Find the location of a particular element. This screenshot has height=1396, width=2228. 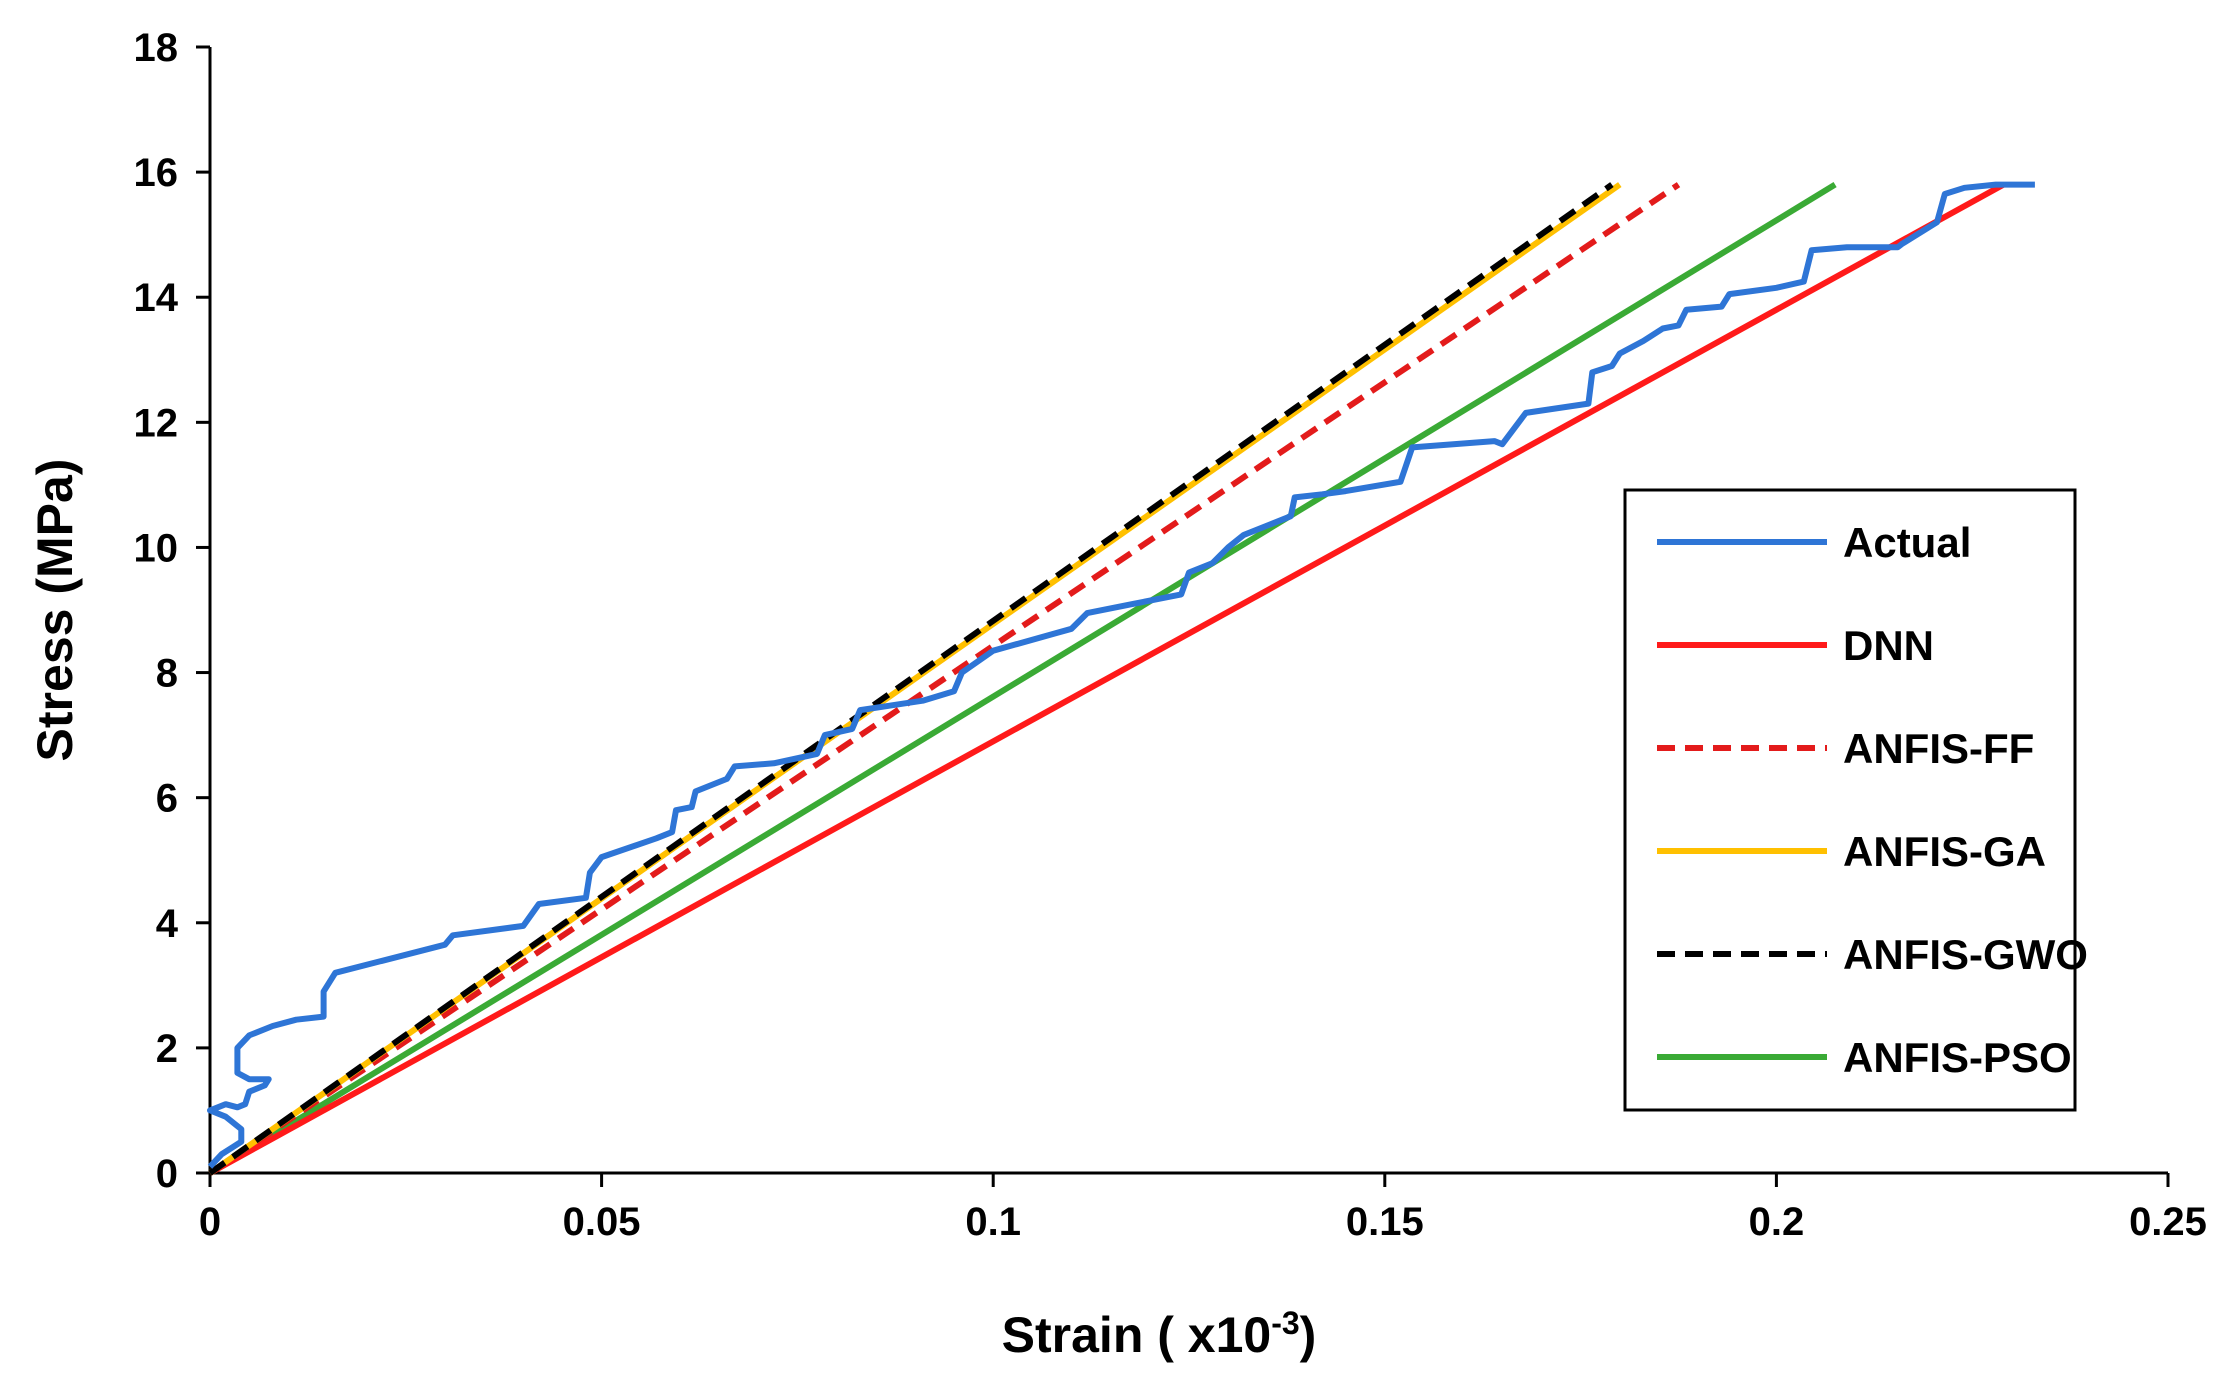

x-axis-title-superscript: -3 is located at coordinates (1285, 1323).